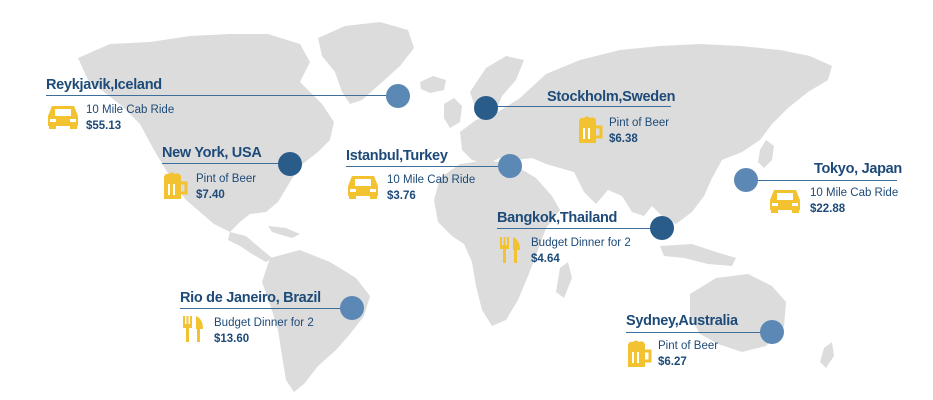 The image size is (933, 400). I want to click on price-sydney: $6.27, so click(672, 362).